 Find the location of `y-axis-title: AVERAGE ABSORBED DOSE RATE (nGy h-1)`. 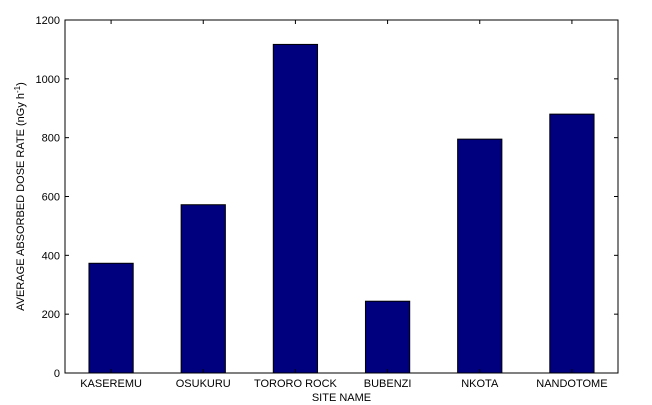

y-axis-title: AVERAGE ABSORBED DOSE RATE (nGy h-1) is located at coordinates (20, 196).